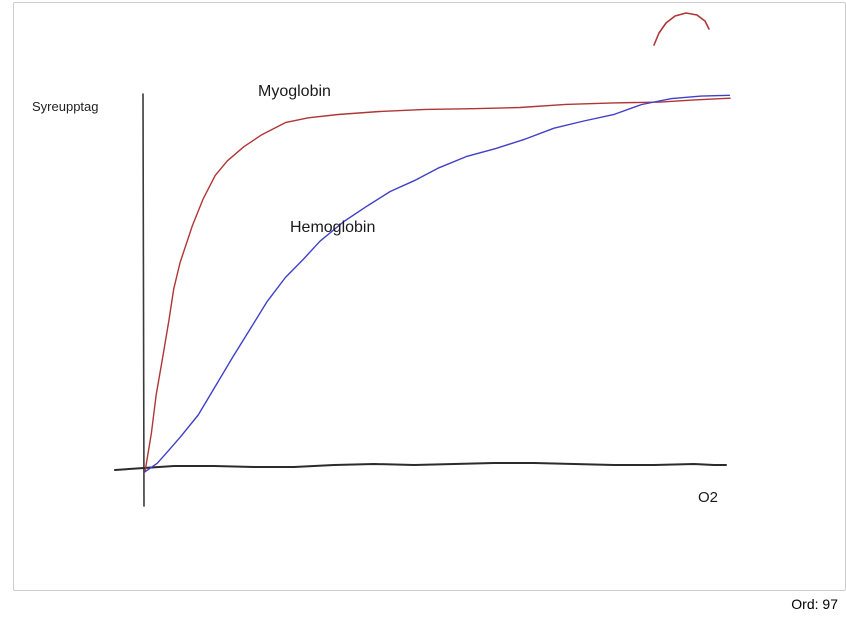 Image resolution: width=846 pixels, height=622 pixels. I want to click on x-axis-line, so click(420, 466).